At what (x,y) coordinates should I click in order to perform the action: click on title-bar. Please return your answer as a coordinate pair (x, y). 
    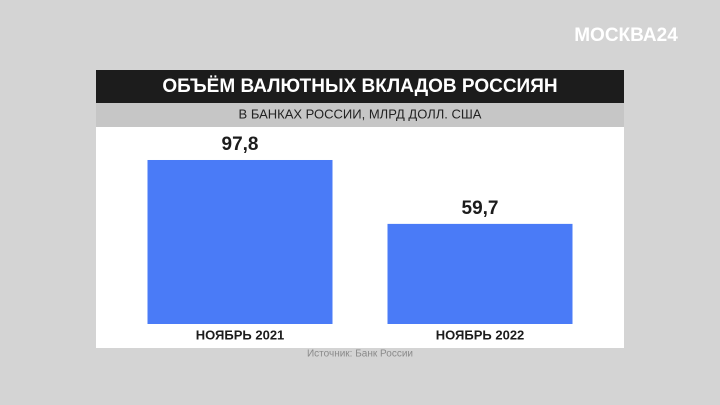
    Looking at the image, I should click on (360, 86).